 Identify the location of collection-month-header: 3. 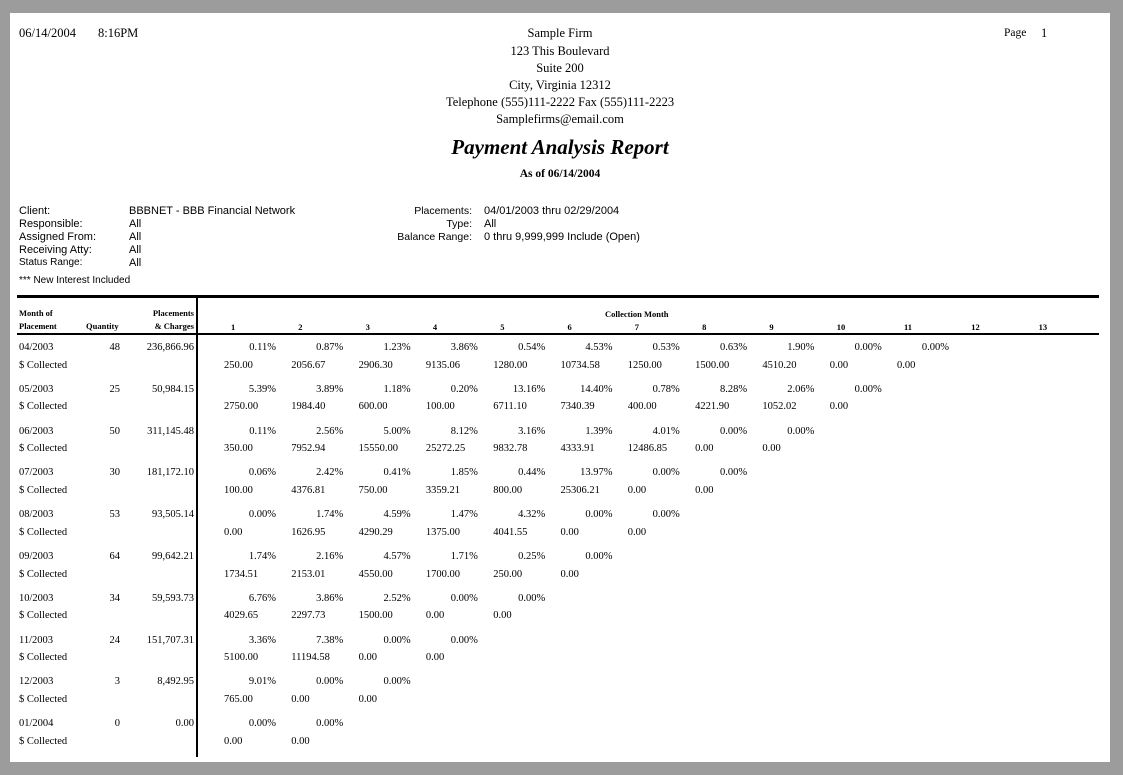
(367, 327).